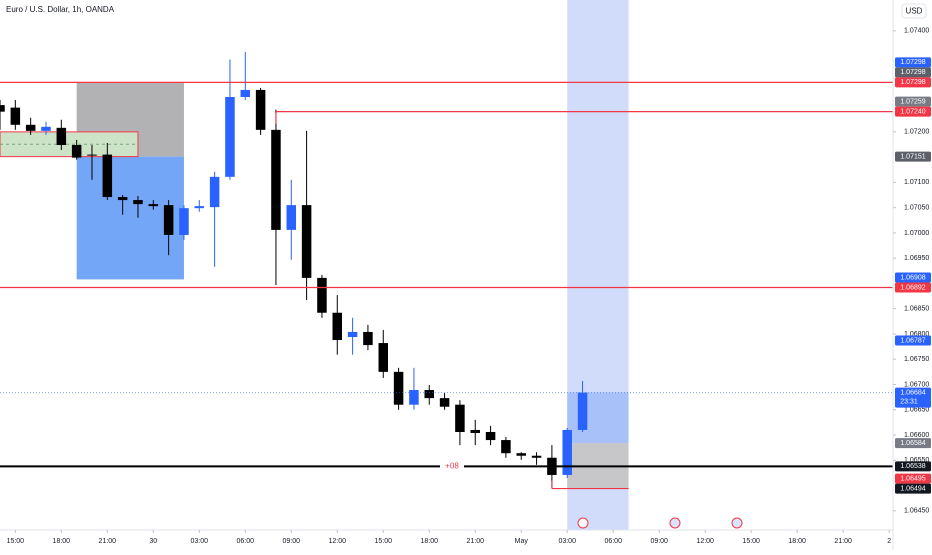 The image size is (932, 555). I want to click on x-tick-label: 12:00, so click(705, 541).